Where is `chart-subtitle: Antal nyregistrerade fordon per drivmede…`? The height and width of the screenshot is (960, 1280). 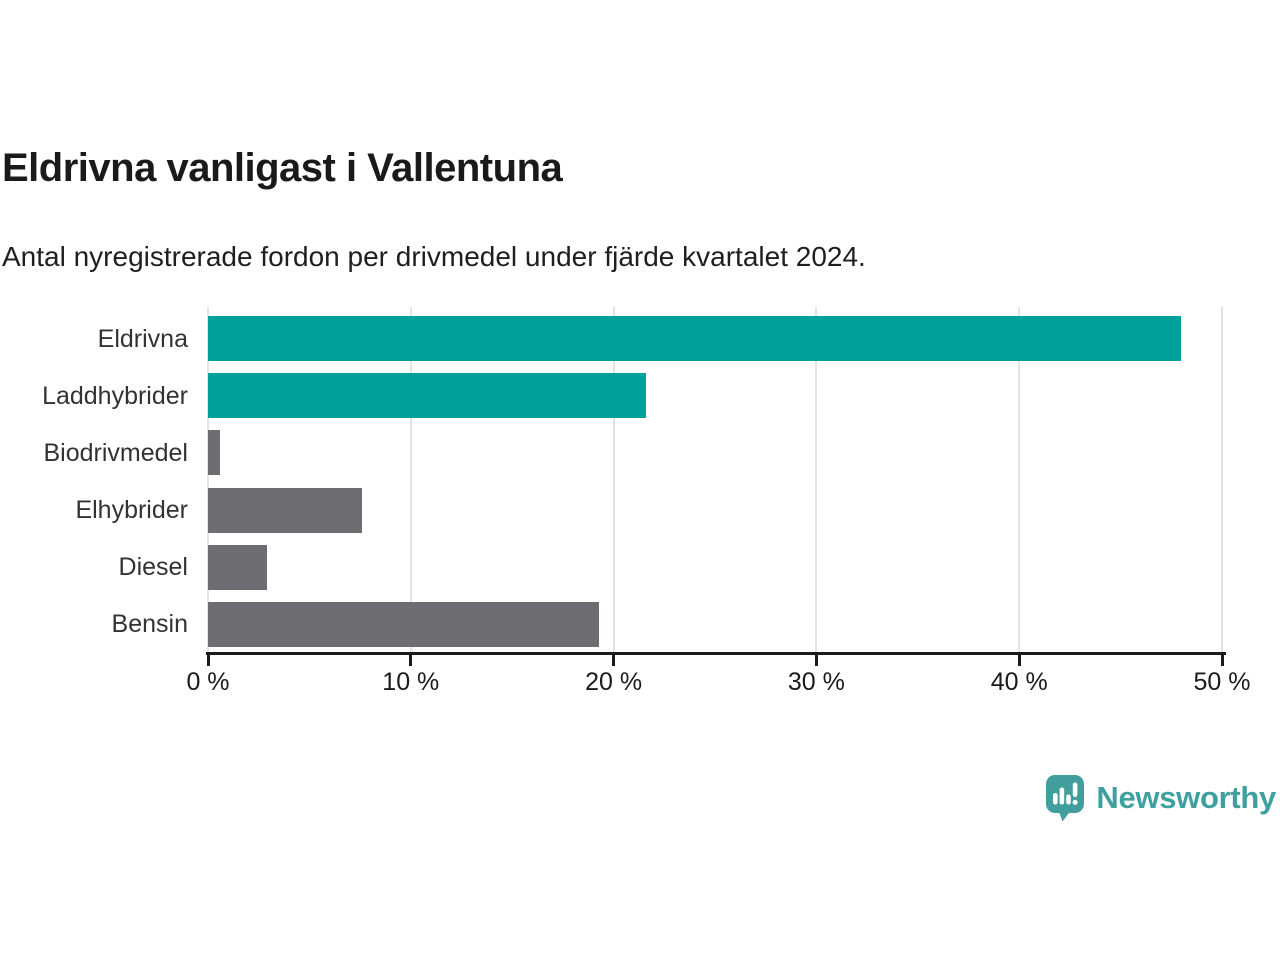 chart-subtitle: Antal nyregistrerade fordon per drivmede… is located at coordinates (434, 256).